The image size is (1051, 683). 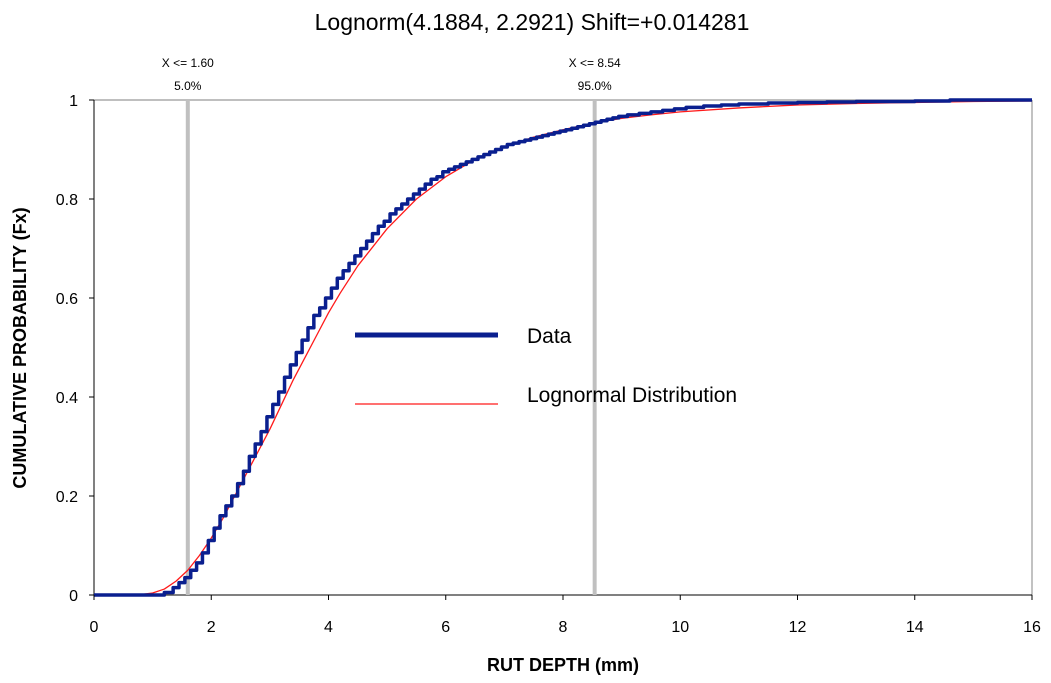 What do you see at coordinates (94, 627) in the screenshot?
I see `x-tick-label: 0` at bounding box center [94, 627].